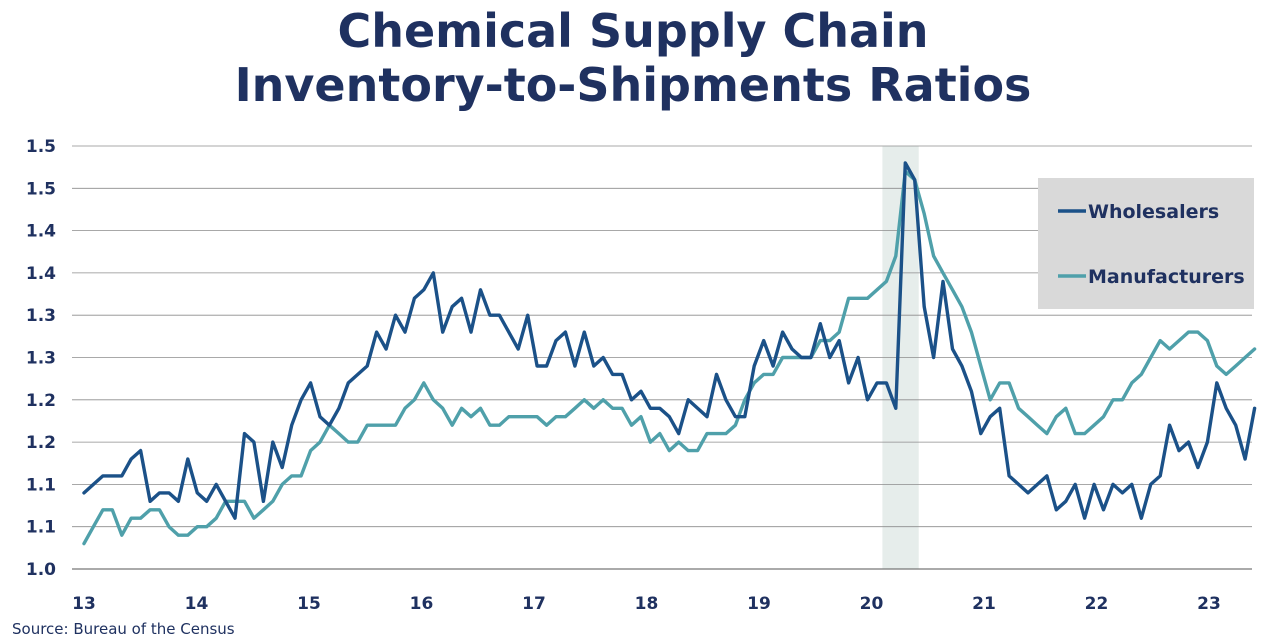 The image size is (1266, 643). I want to click on x-tick-label: 21, so click(984, 604).